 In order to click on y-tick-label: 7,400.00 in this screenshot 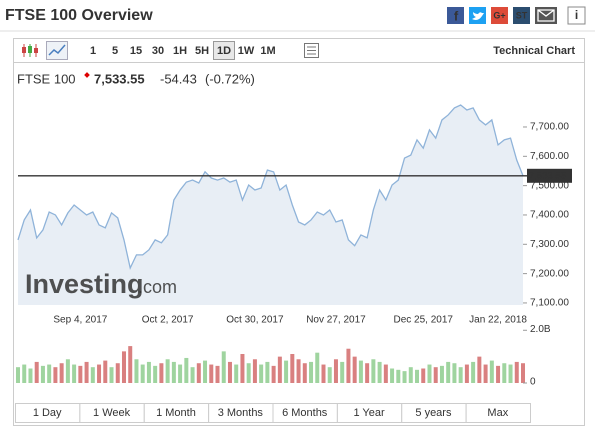, I will do `click(549, 215)`.